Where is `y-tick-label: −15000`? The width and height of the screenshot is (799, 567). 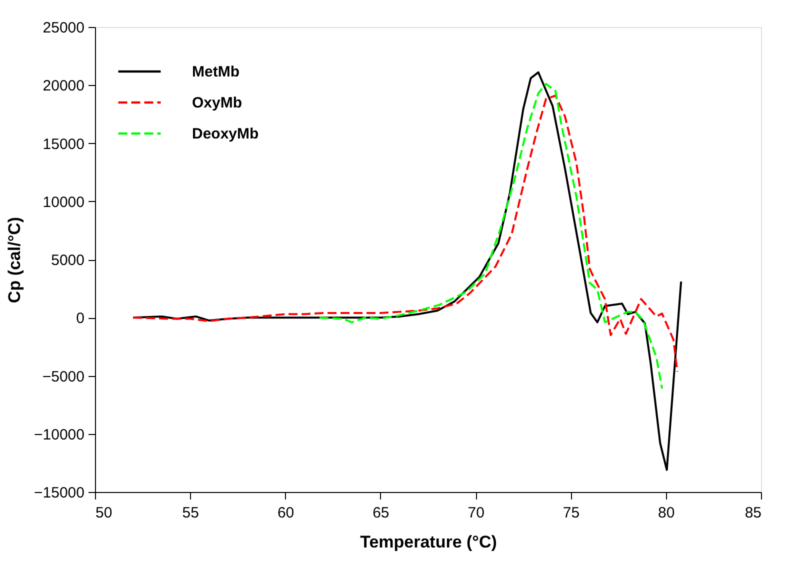
y-tick-label: −15000 is located at coordinates (59, 493).